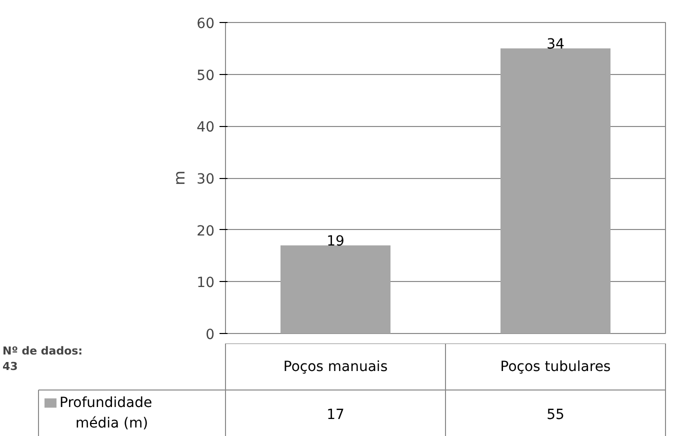 This screenshot has height=436, width=678. Describe the element at coordinates (210, 335) in the screenshot. I see `y-tick-label: 0` at that location.